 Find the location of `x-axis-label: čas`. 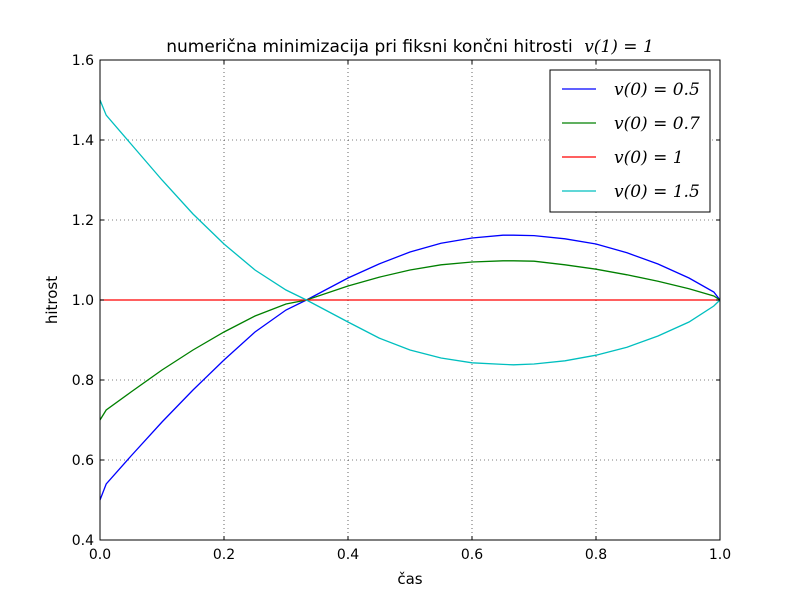

x-axis-label: čas is located at coordinates (409, 579).